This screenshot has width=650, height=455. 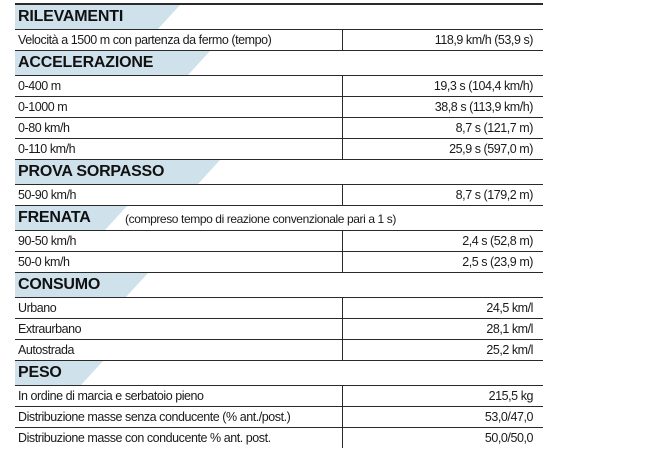 What do you see at coordinates (179, 241) in the screenshot?
I see `row-label: 90-50 km/h` at bounding box center [179, 241].